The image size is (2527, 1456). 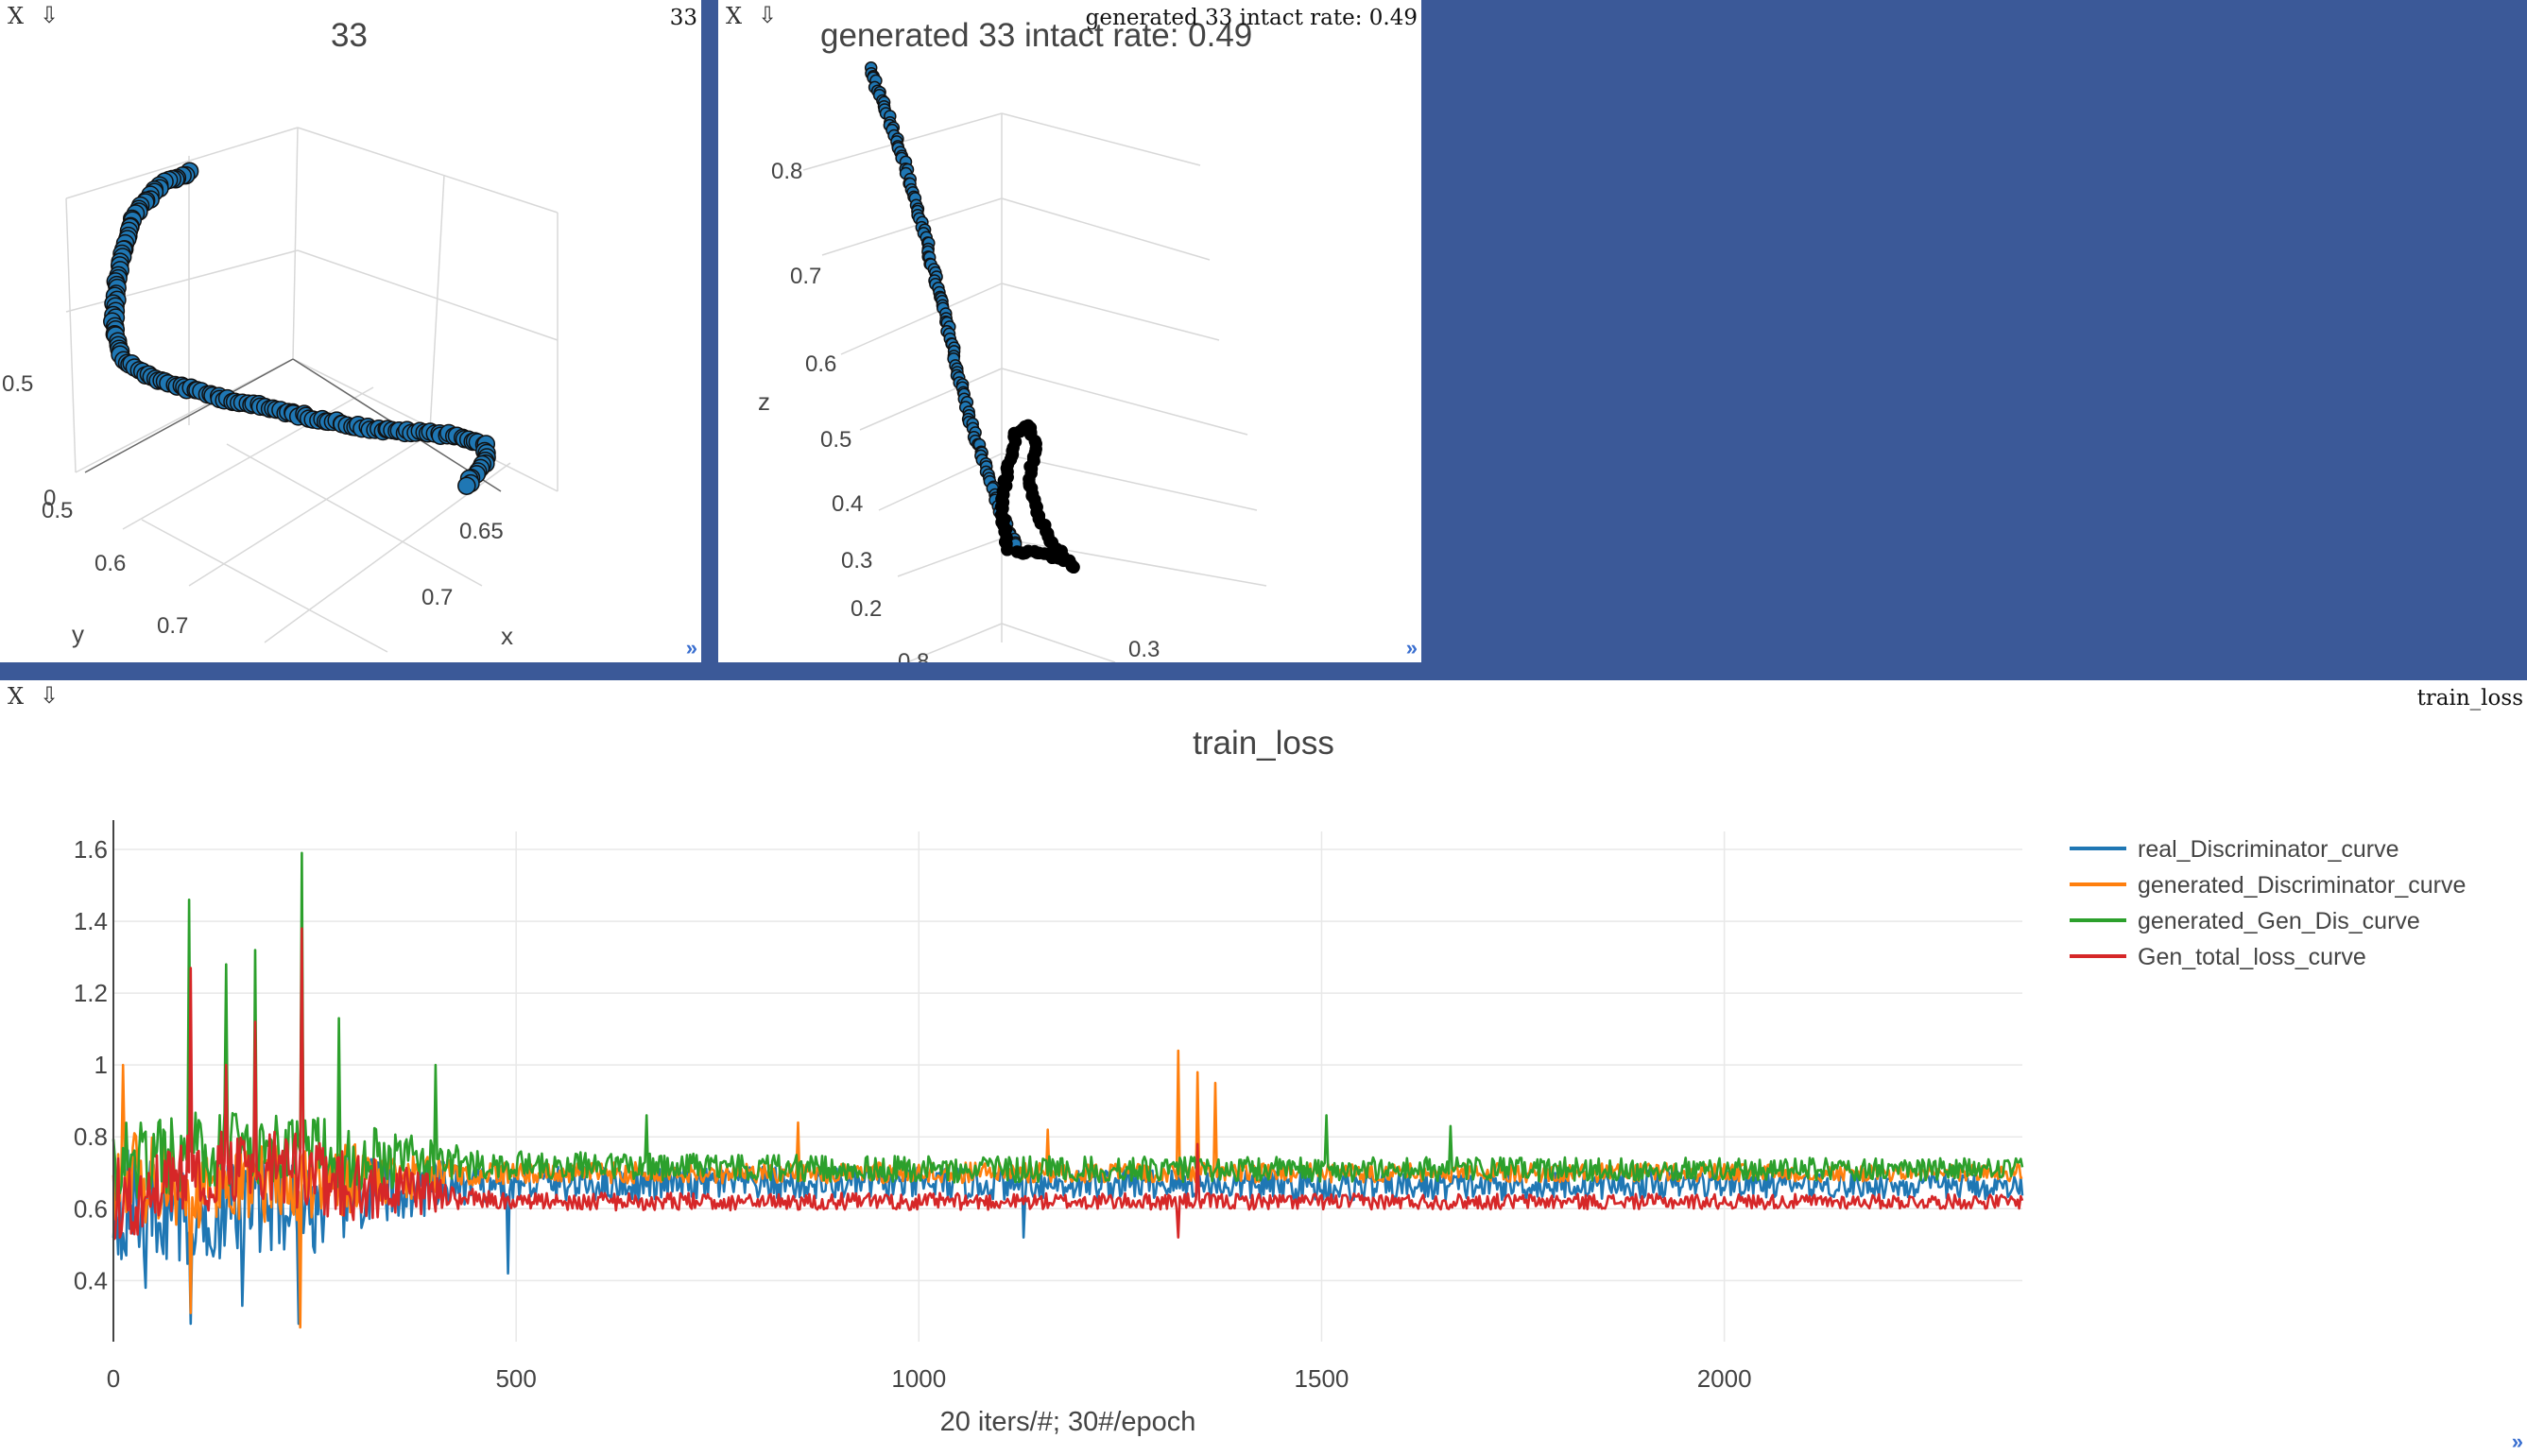 What do you see at coordinates (683, 18) in the screenshot?
I see `window-title: 33` at bounding box center [683, 18].